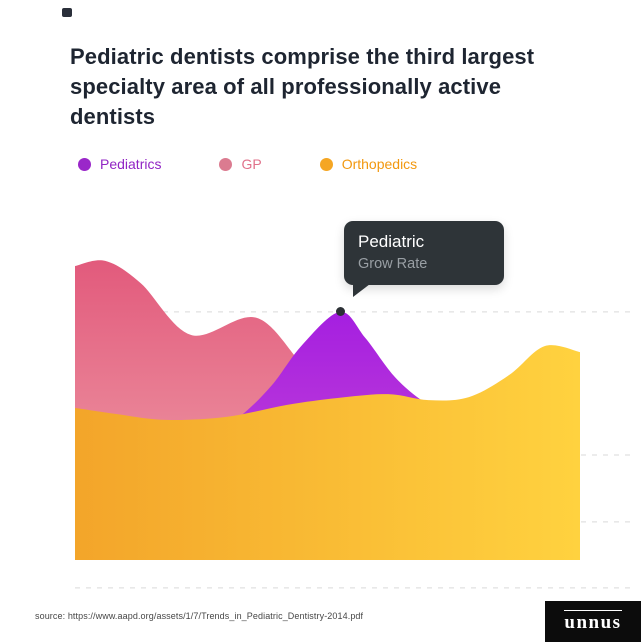 This screenshot has height=642, width=641. I want to click on legend-item-pediatrics: Pediatrics, so click(119, 164).